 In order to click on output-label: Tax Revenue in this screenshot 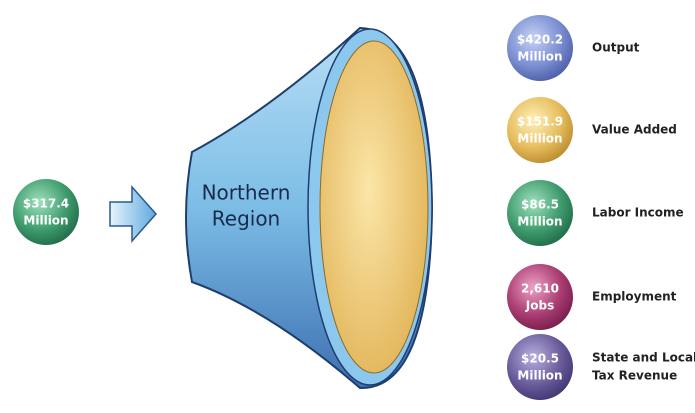, I will do `click(634, 376)`.